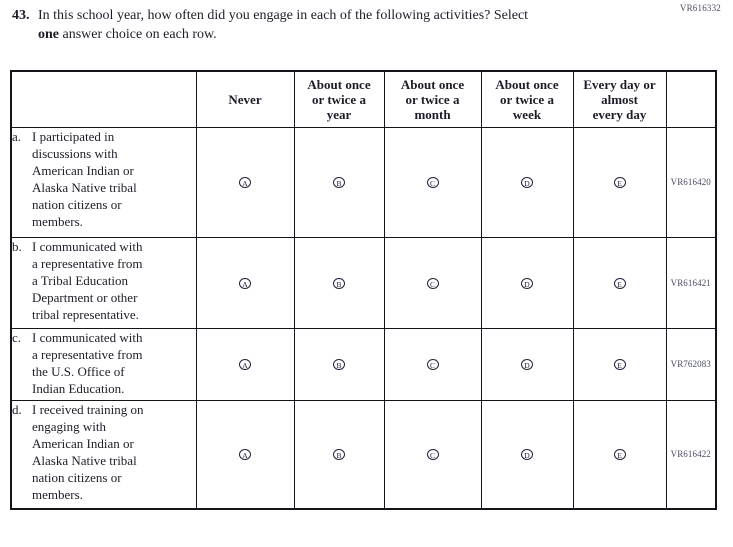 The width and height of the screenshot is (733, 547). Describe the element at coordinates (691, 182) in the screenshot. I see `row-code: VR616420` at that location.